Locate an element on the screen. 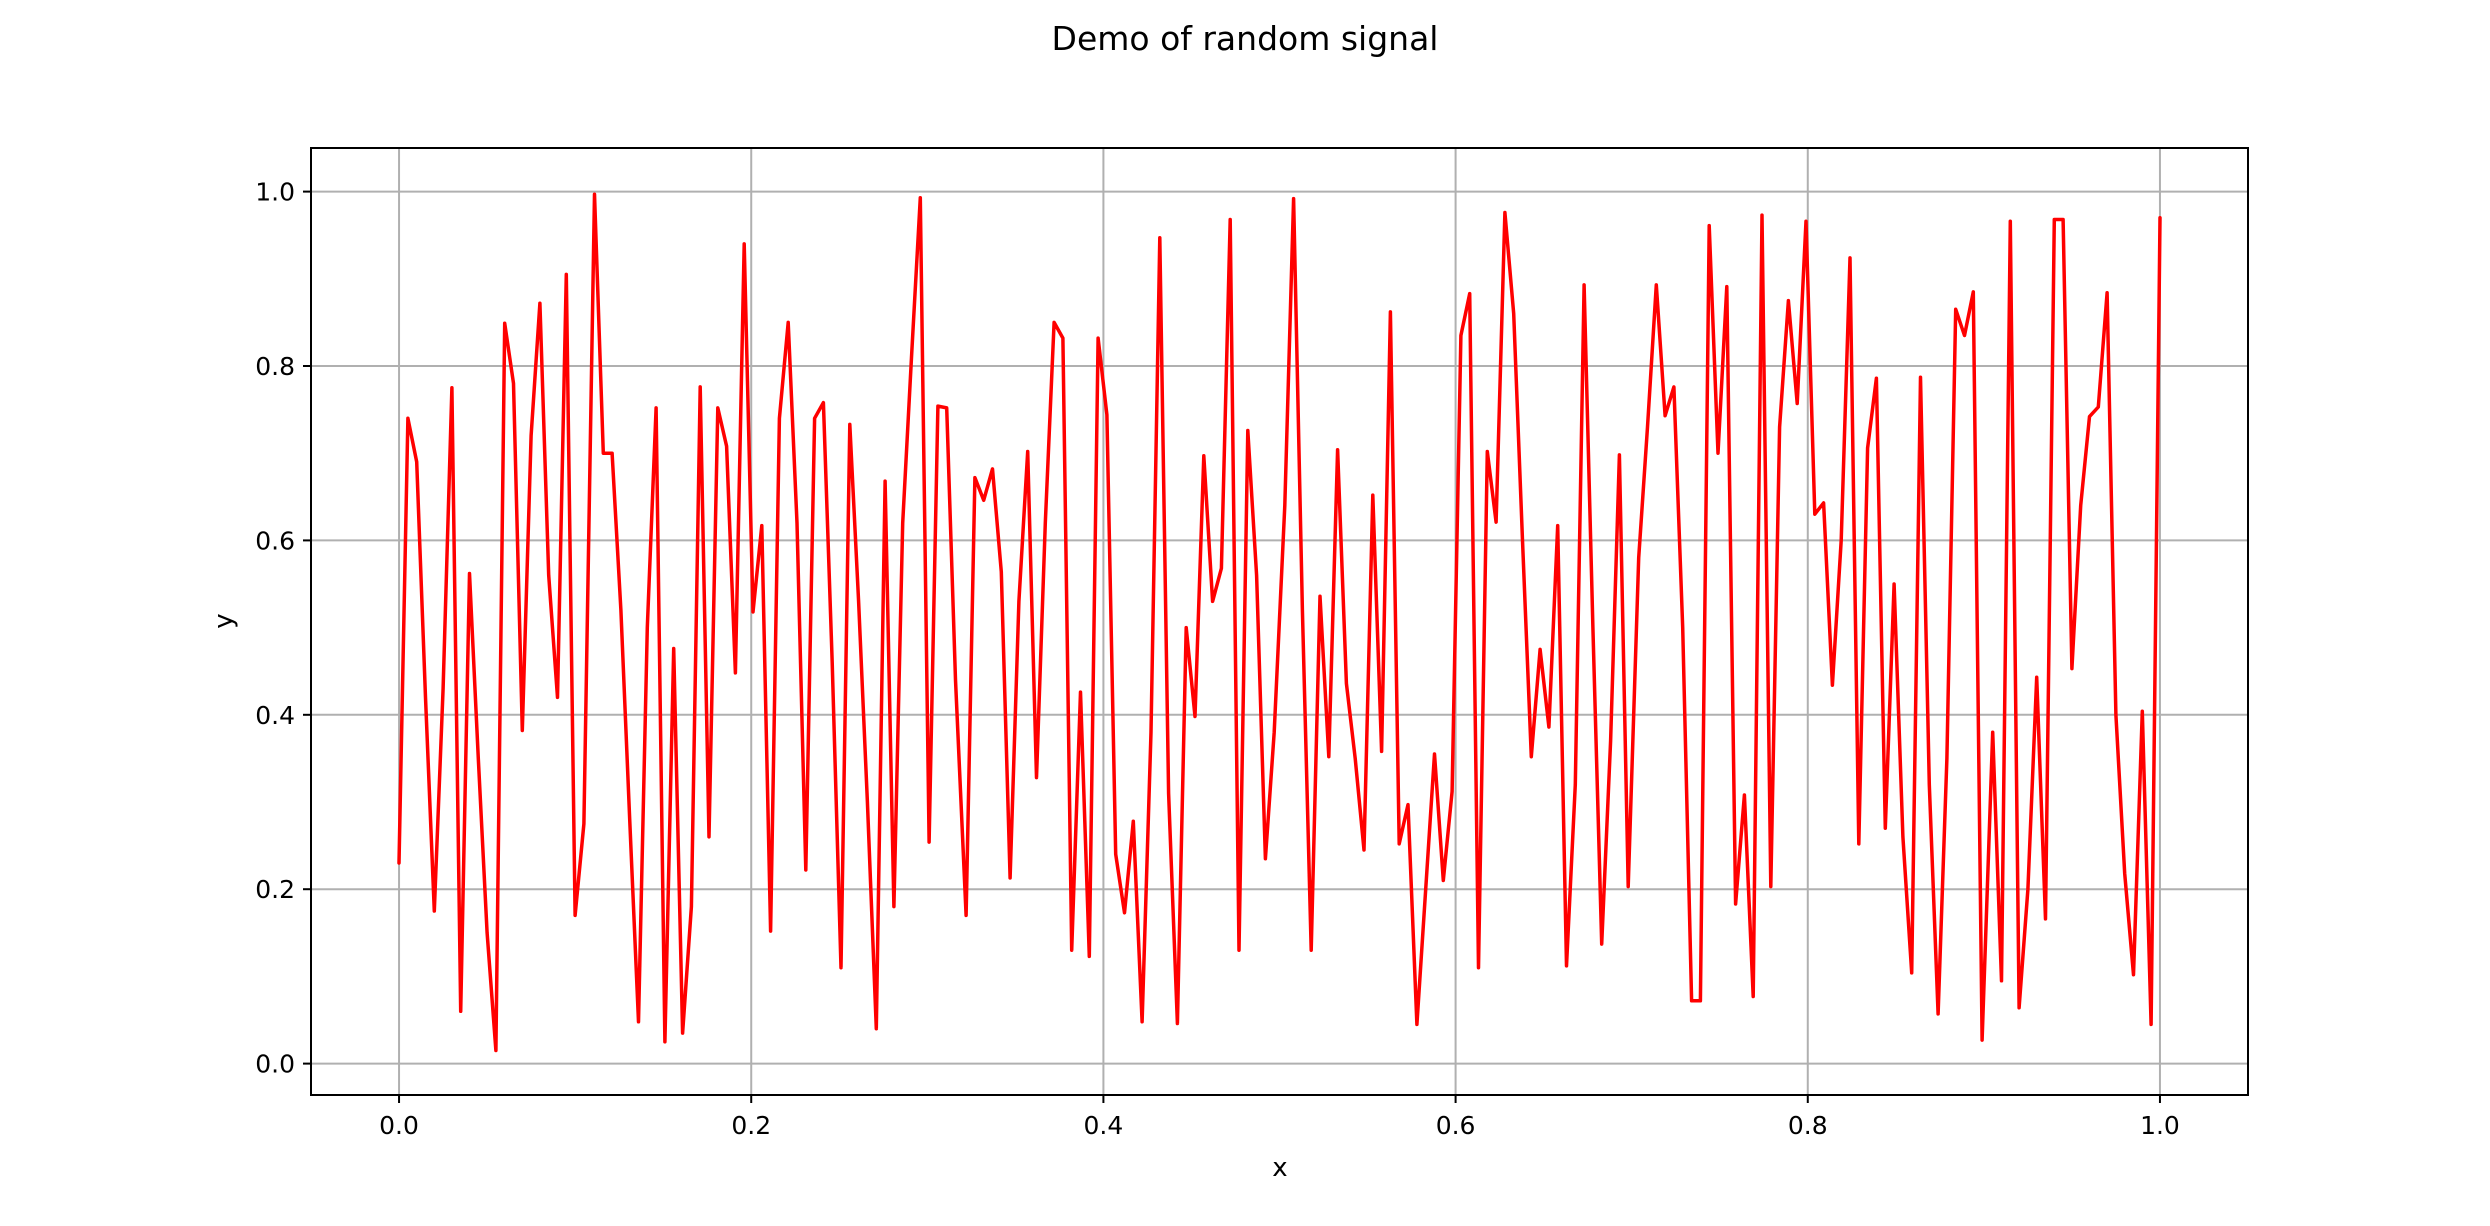  y-tick-label: 1.0 is located at coordinates (275, 192).